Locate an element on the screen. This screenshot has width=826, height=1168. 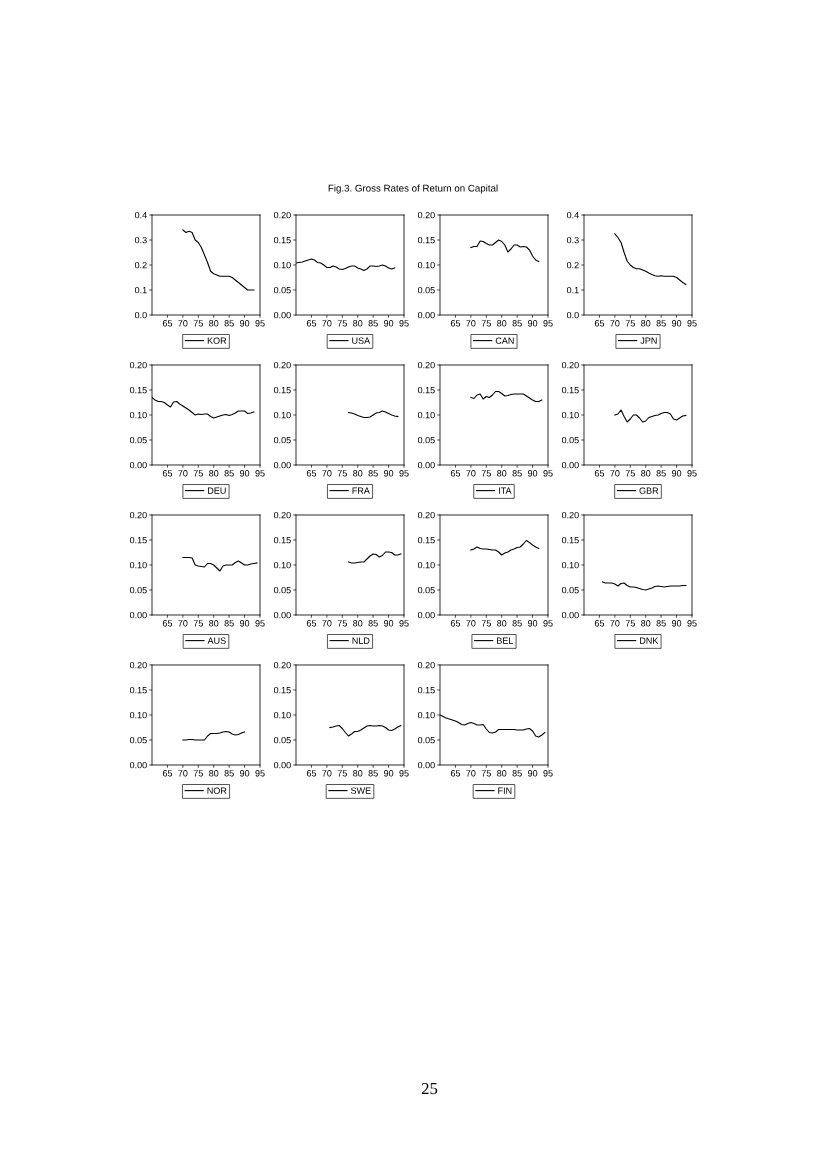
legend-label: BEL is located at coordinates (505, 640).